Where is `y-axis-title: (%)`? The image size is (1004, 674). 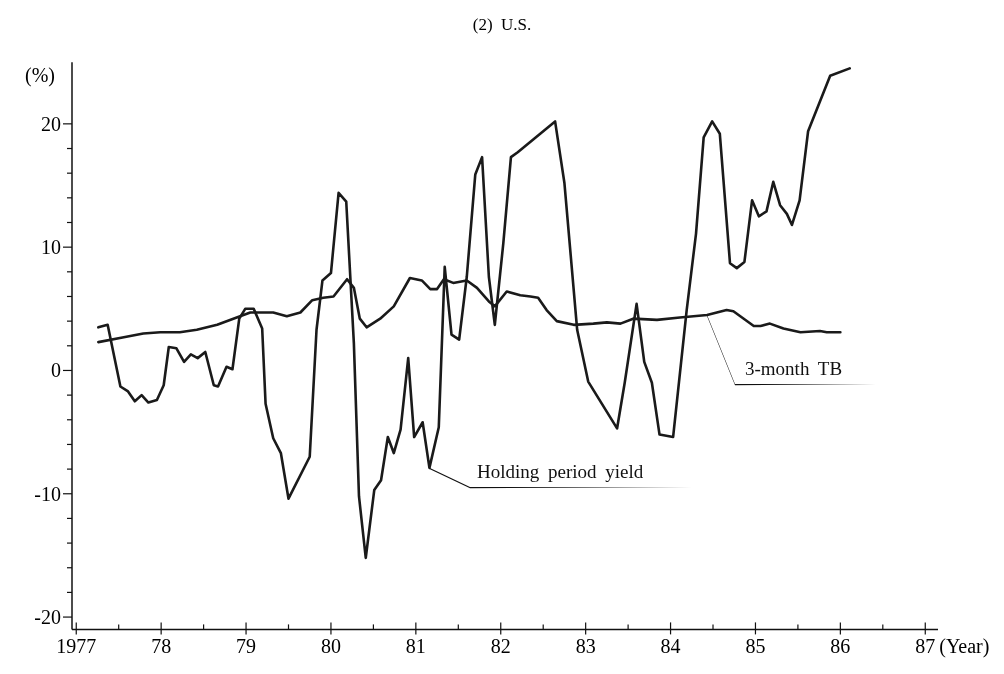 y-axis-title: (%) is located at coordinates (40, 75).